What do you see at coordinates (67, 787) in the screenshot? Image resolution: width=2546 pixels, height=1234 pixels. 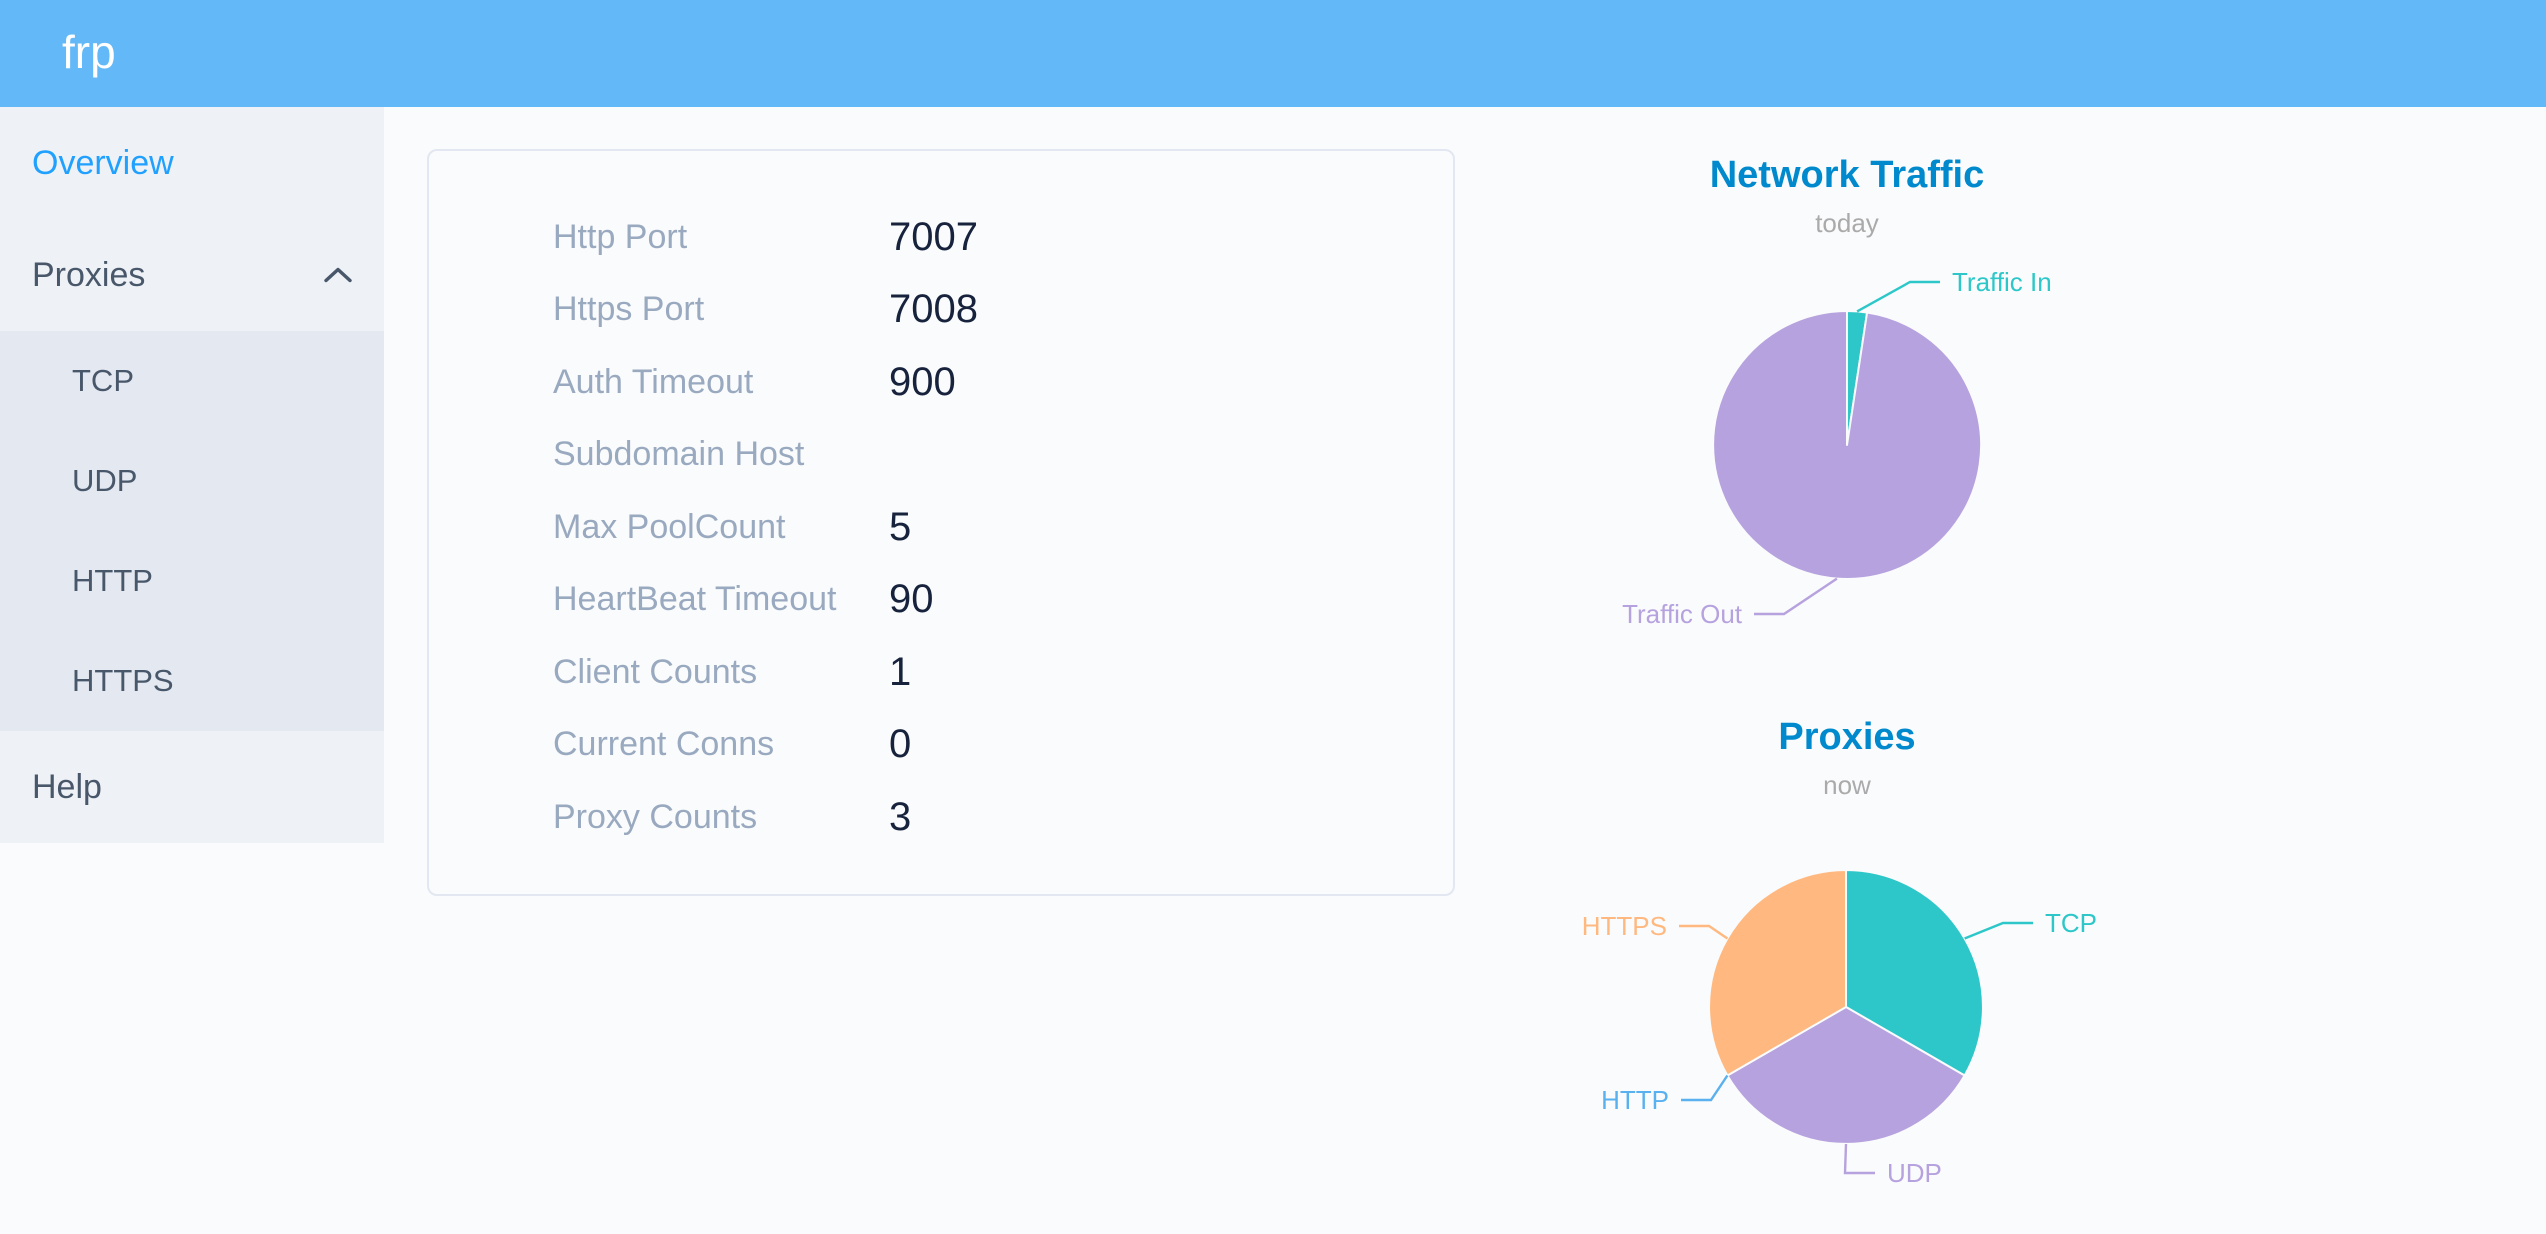 I see `sidebar-item-label: Help` at bounding box center [67, 787].